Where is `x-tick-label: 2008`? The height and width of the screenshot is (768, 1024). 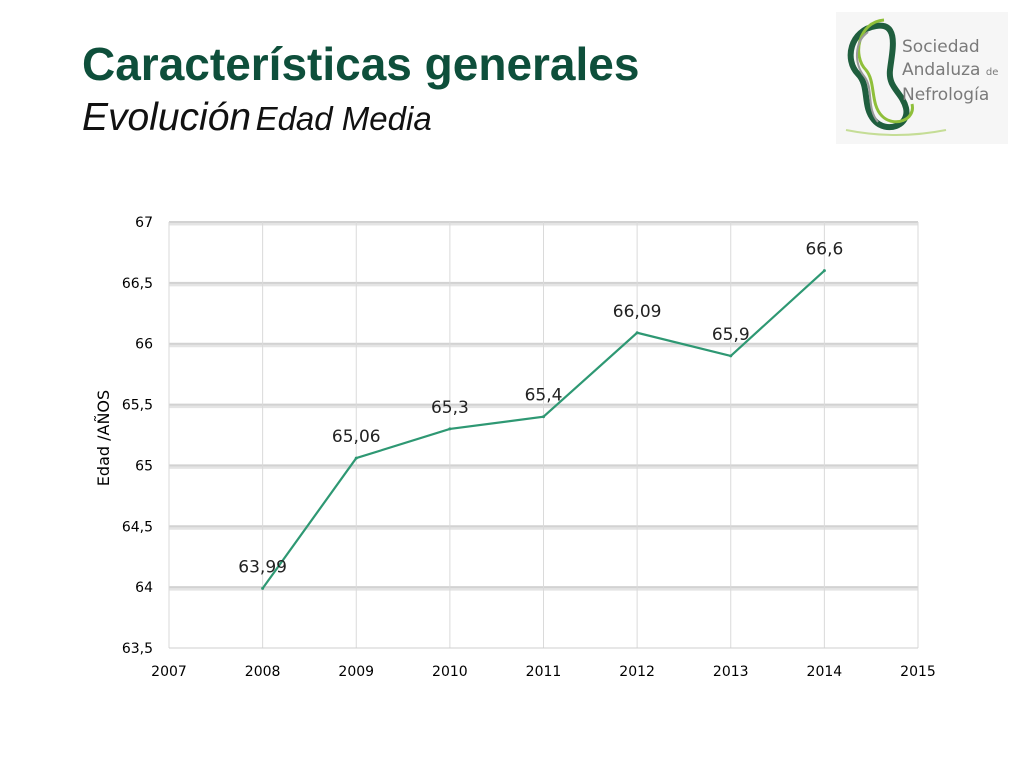 x-tick-label: 2008 is located at coordinates (263, 672).